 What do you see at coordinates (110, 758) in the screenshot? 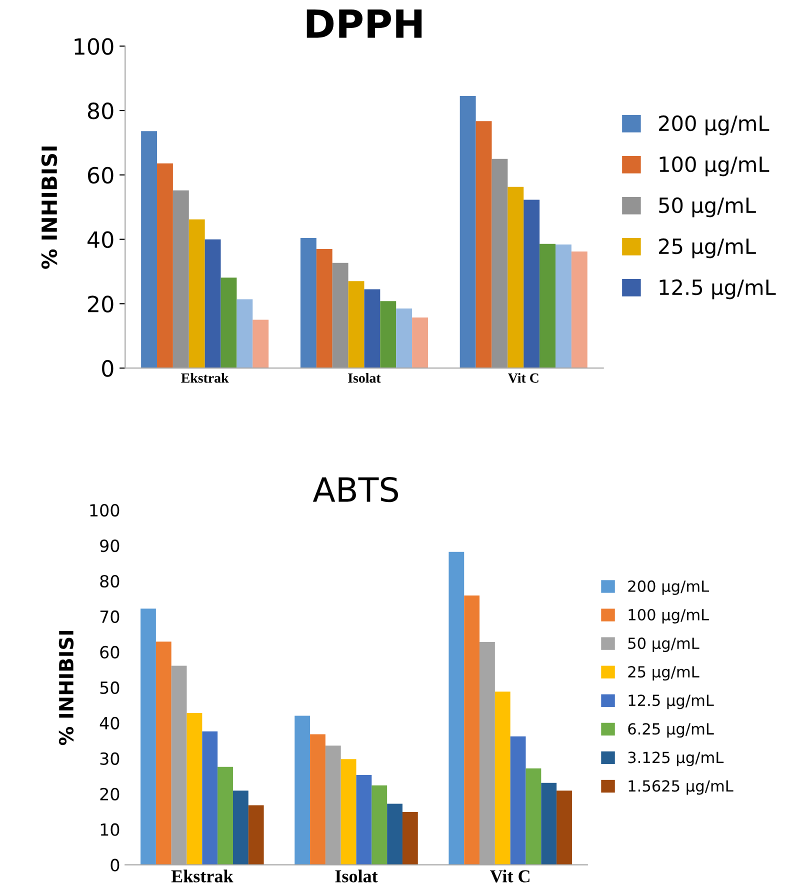
I see `y-tick-label: 30` at bounding box center [110, 758].